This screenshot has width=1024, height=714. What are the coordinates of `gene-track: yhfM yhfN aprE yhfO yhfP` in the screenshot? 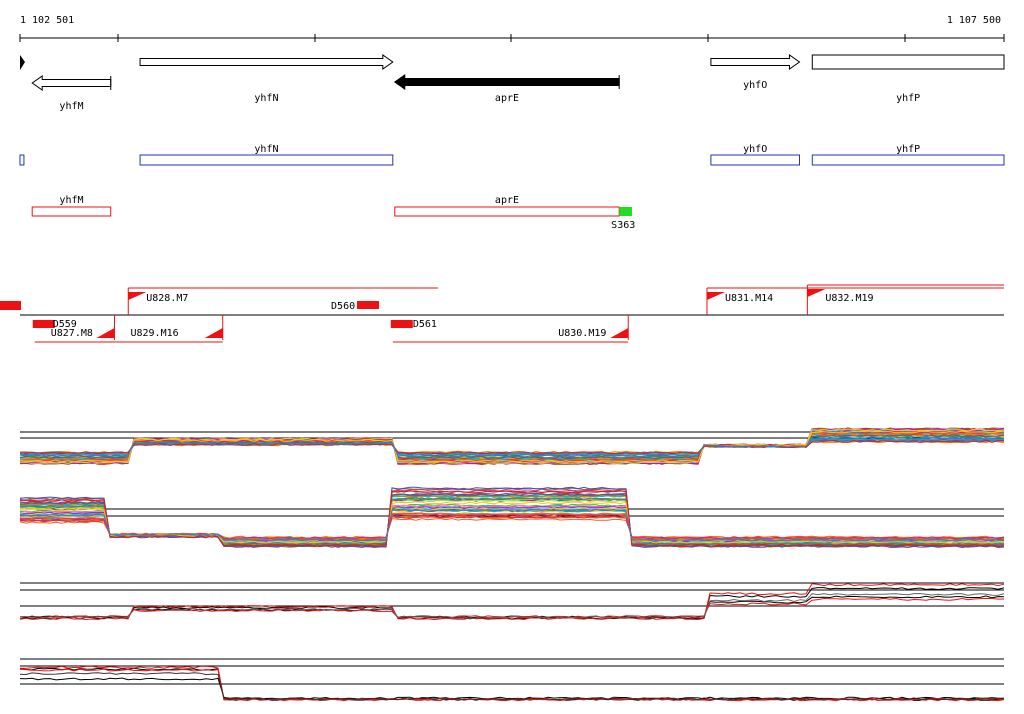 It's located at (512, 83).